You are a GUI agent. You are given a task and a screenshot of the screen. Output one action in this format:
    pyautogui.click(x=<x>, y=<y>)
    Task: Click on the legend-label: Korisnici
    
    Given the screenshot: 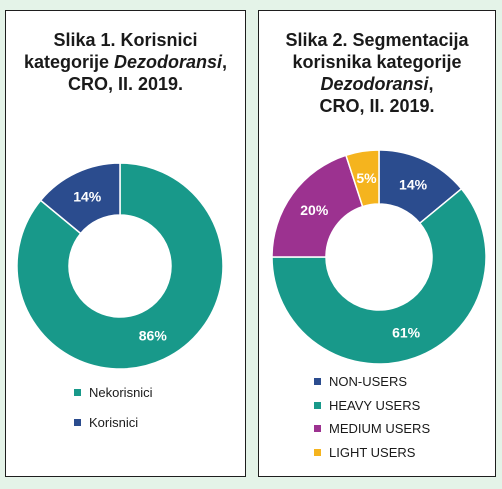 What is the action you would take?
    pyautogui.click(x=114, y=422)
    